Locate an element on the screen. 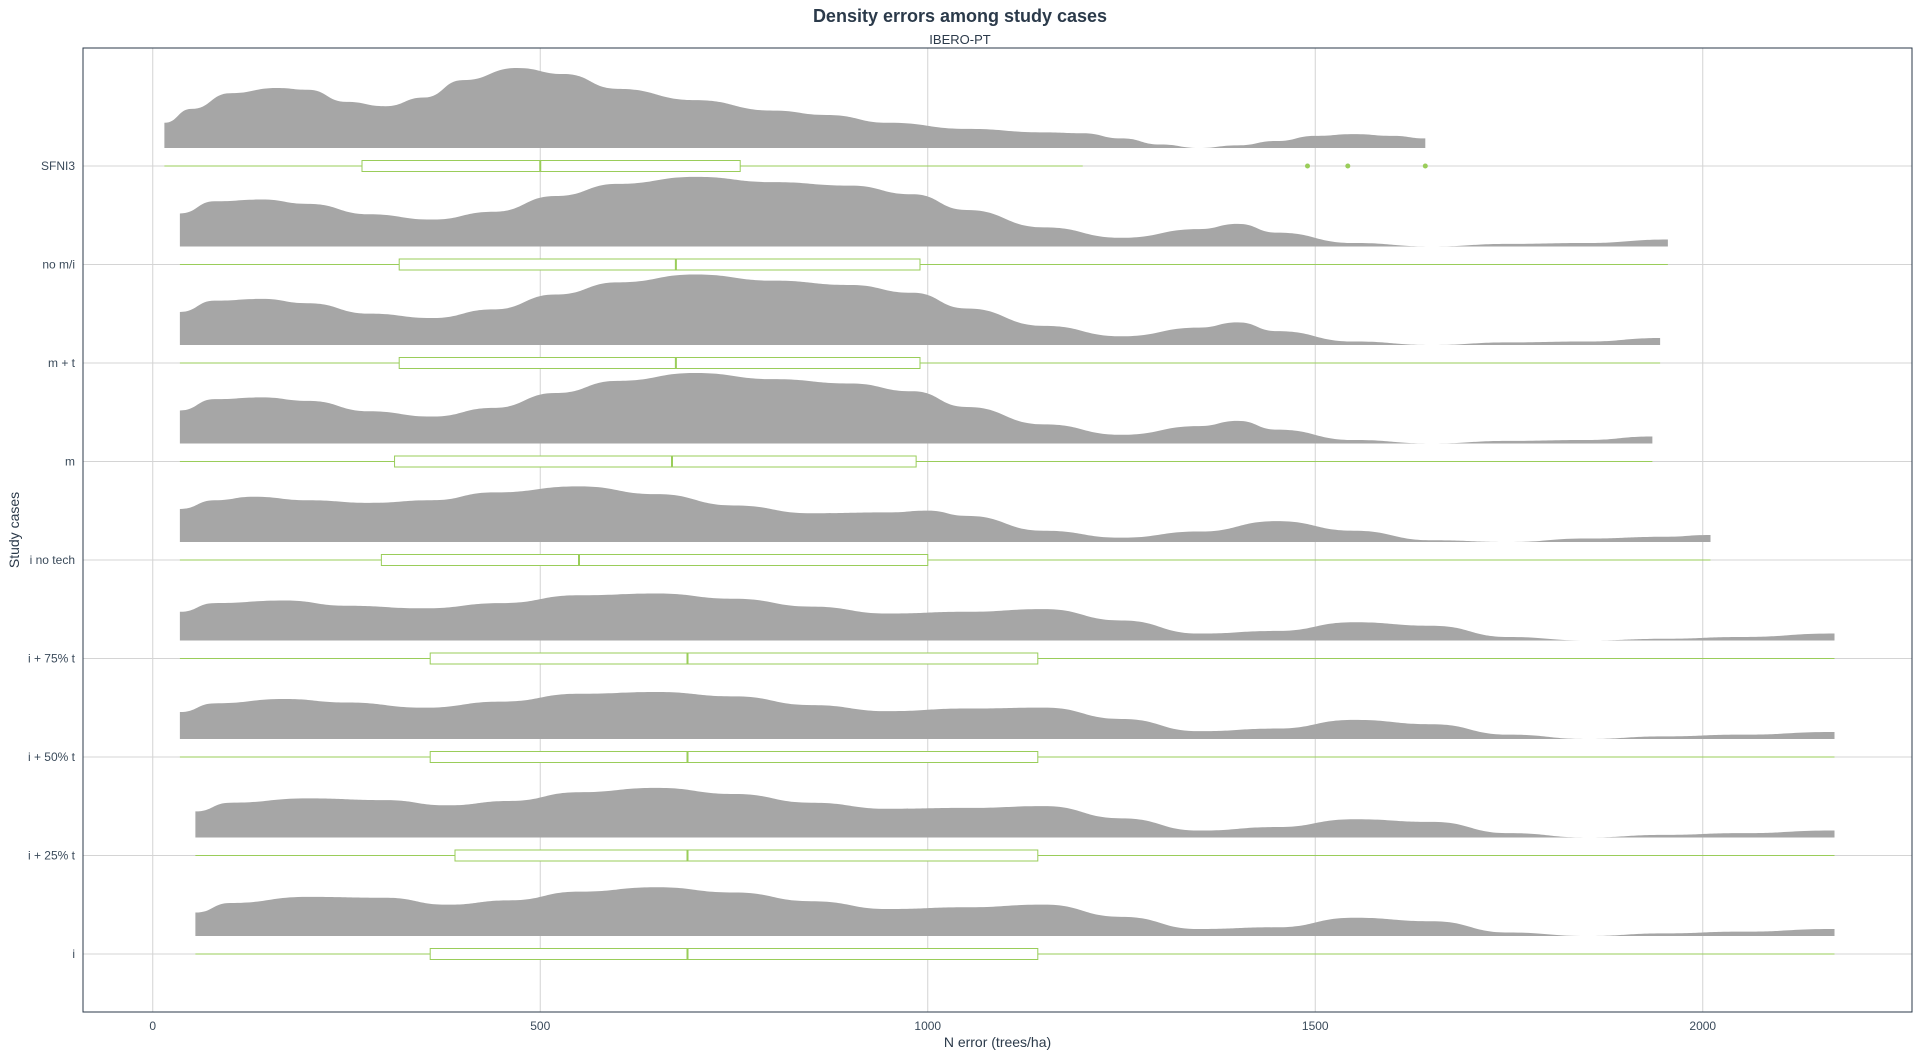  y-axis-label: Study cases is located at coordinates (14, 530).